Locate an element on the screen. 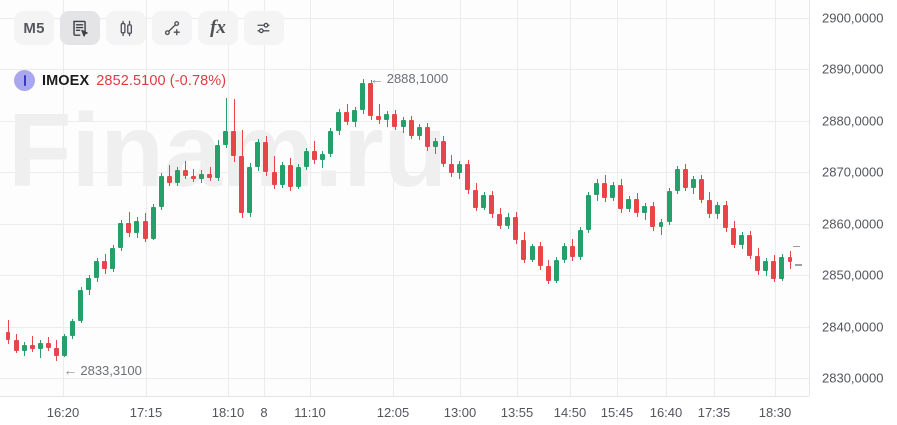 The width and height of the screenshot is (897, 425). time-axis-tick: 16:20 is located at coordinates (63, 412).